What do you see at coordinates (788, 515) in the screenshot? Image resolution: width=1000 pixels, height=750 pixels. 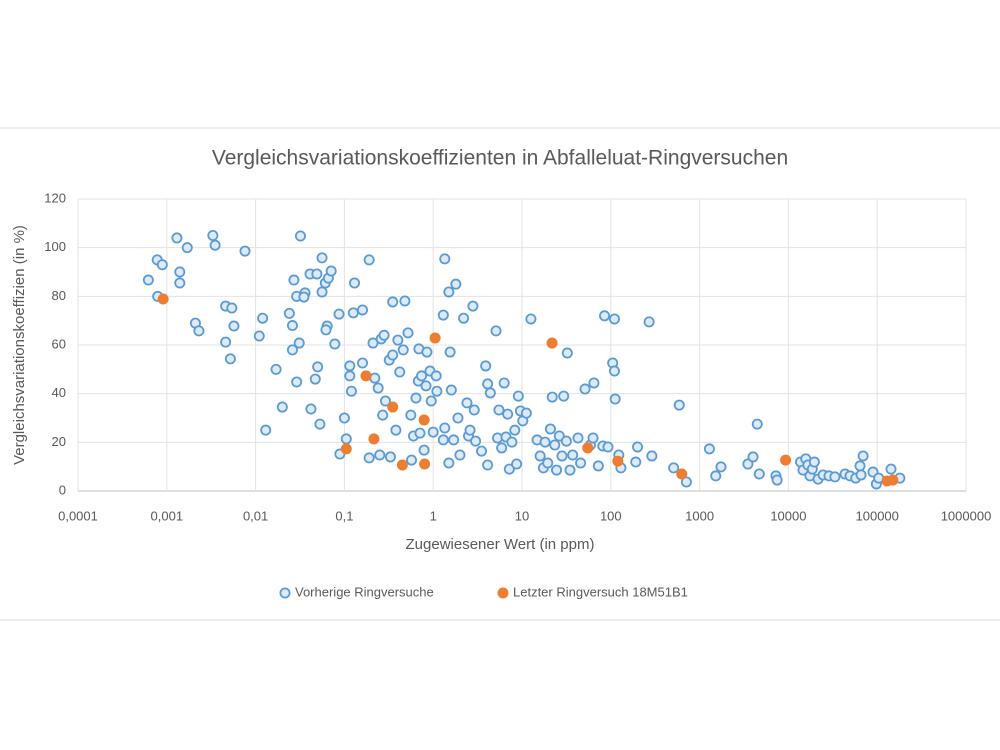 I see `x-tick-label: 10000` at bounding box center [788, 515].